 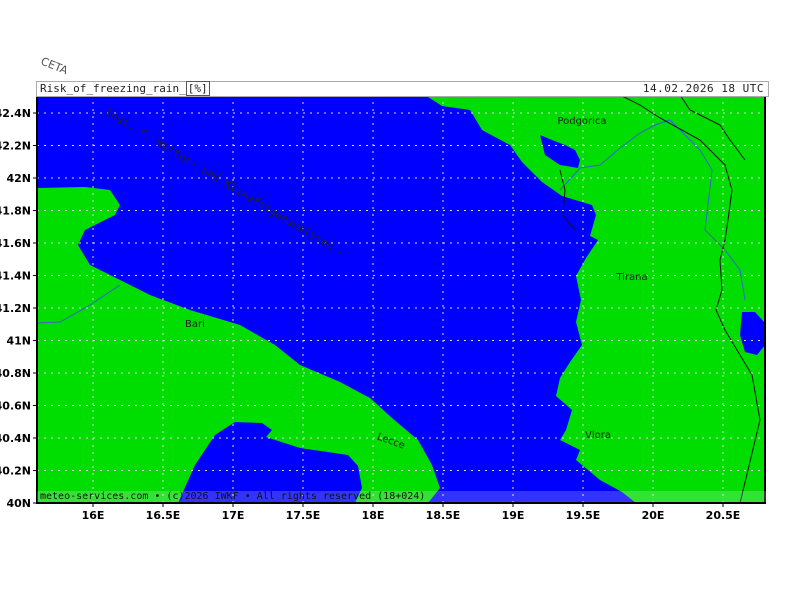 What do you see at coordinates (581, 121) in the screenshot?
I see `city-label-podgorica: Podgorica` at bounding box center [581, 121].